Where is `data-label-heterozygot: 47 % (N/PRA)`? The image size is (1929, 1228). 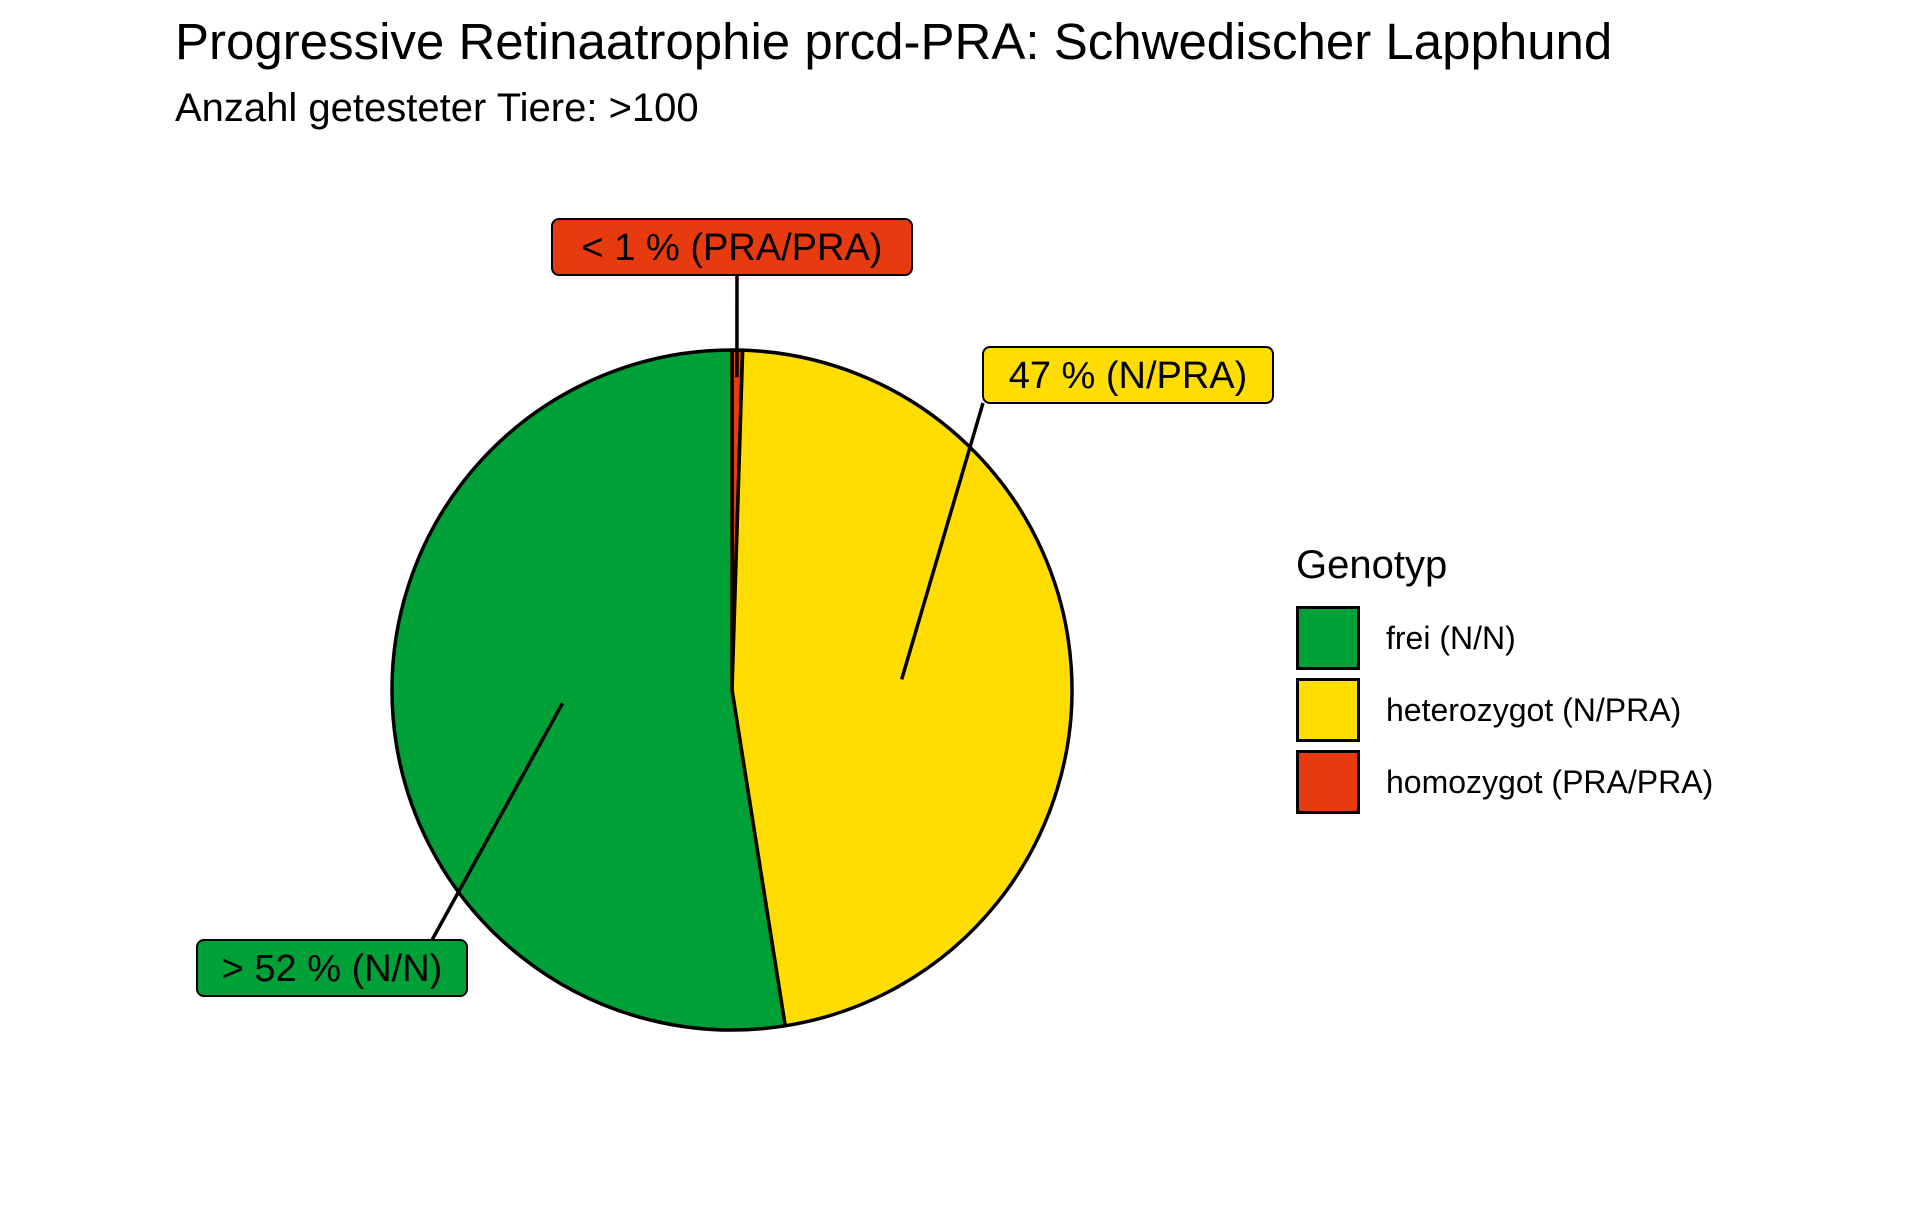
data-label-heterozygot: 47 % (N/PRA) is located at coordinates (1128, 376).